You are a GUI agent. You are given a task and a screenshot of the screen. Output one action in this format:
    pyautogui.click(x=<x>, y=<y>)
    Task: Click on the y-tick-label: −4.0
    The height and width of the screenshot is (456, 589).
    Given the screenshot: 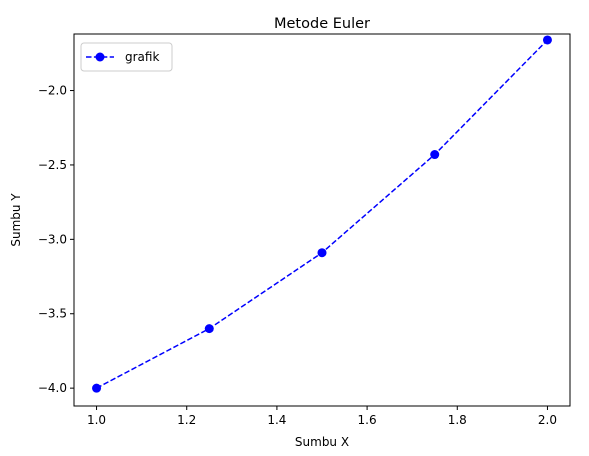 What is the action you would take?
    pyautogui.click(x=52, y=388)
    